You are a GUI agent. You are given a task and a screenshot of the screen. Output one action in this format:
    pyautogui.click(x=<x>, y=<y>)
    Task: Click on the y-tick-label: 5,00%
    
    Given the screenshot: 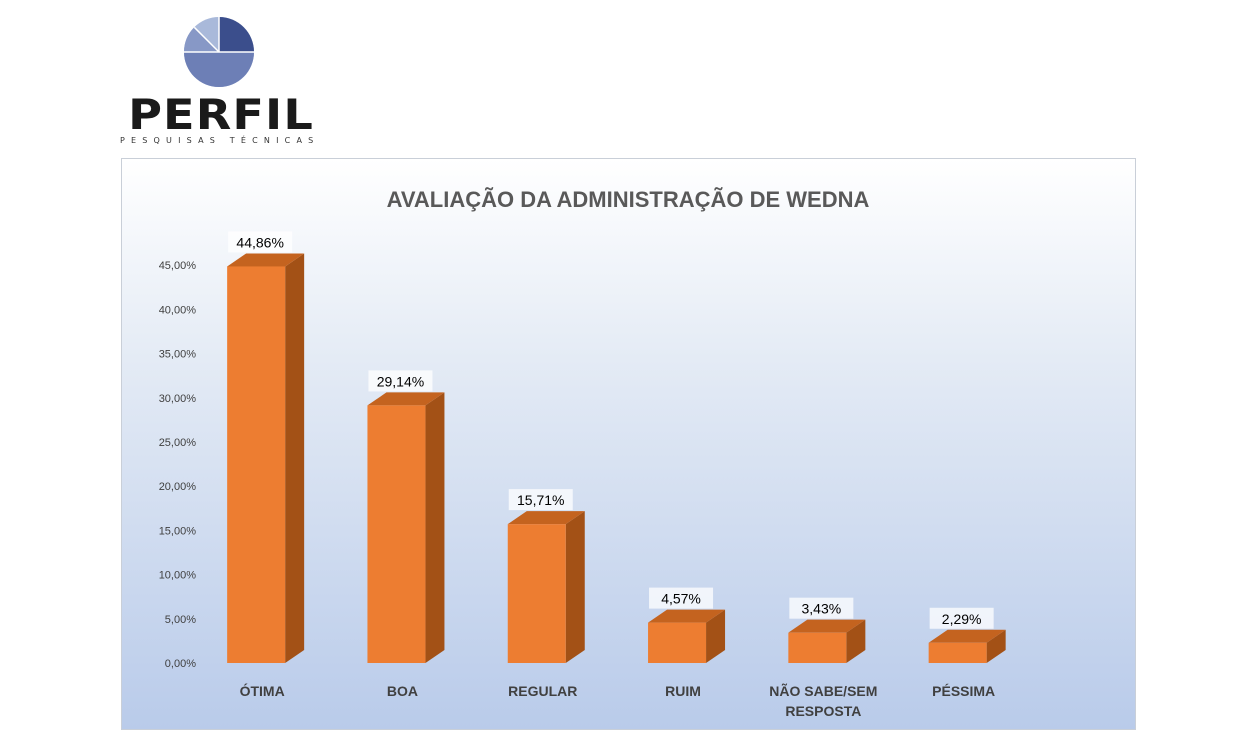 What is the action you would take?
    pyautogui.click(x=180, y=620)
    